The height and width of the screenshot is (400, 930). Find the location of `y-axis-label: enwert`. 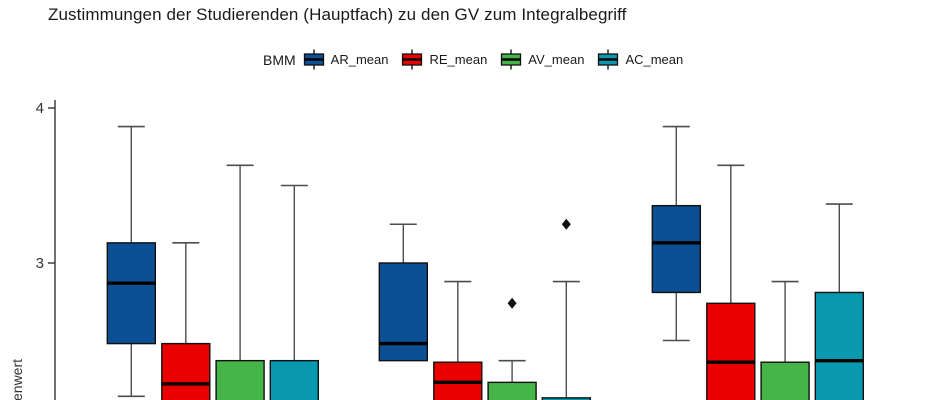

y-axis-label: enwert is located at coordinates (17, 379).